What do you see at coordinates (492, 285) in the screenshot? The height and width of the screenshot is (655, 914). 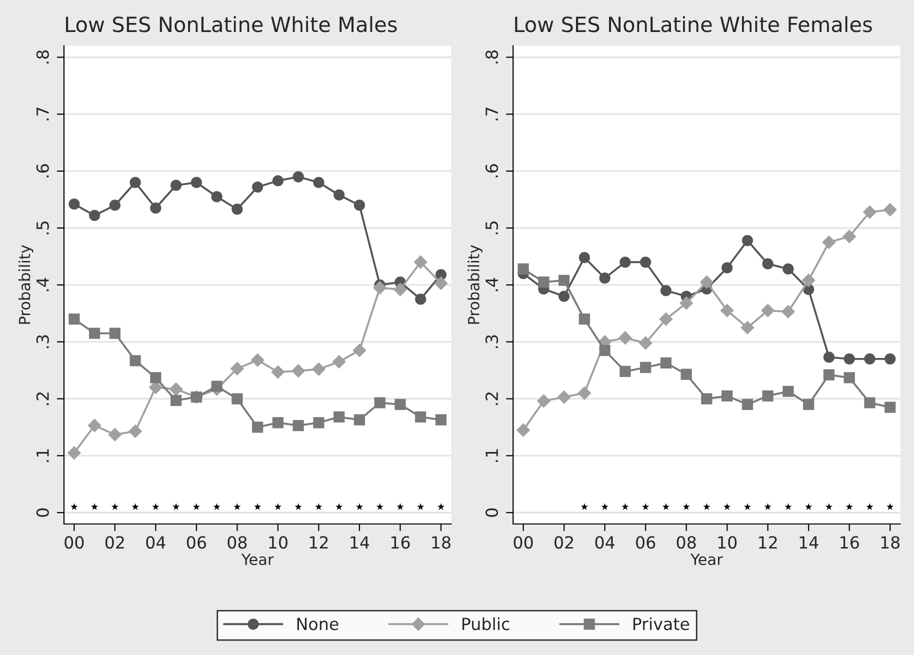 I see `y-tick-label: .4` at bounding box center [492, 285].